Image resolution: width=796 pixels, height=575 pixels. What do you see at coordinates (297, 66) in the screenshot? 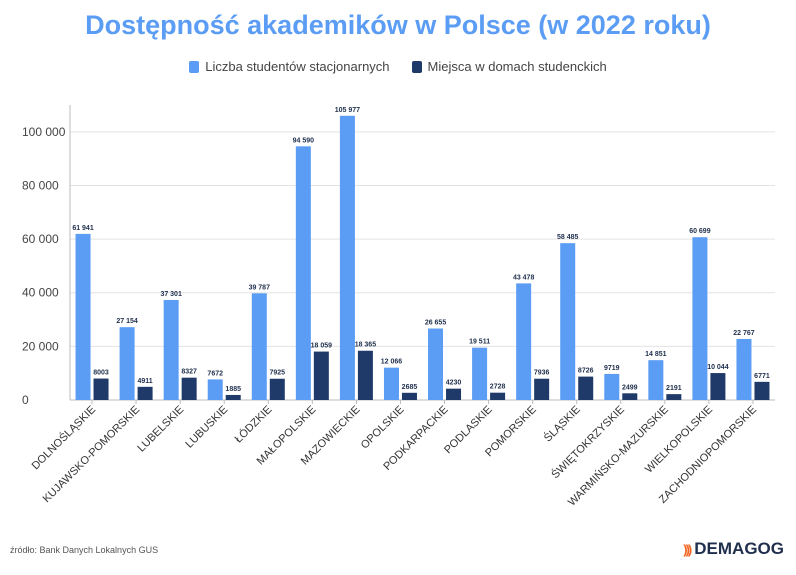
I see `legend-label-students: Liczba studentów stacjonarnych` at bounding box center [297, 66].